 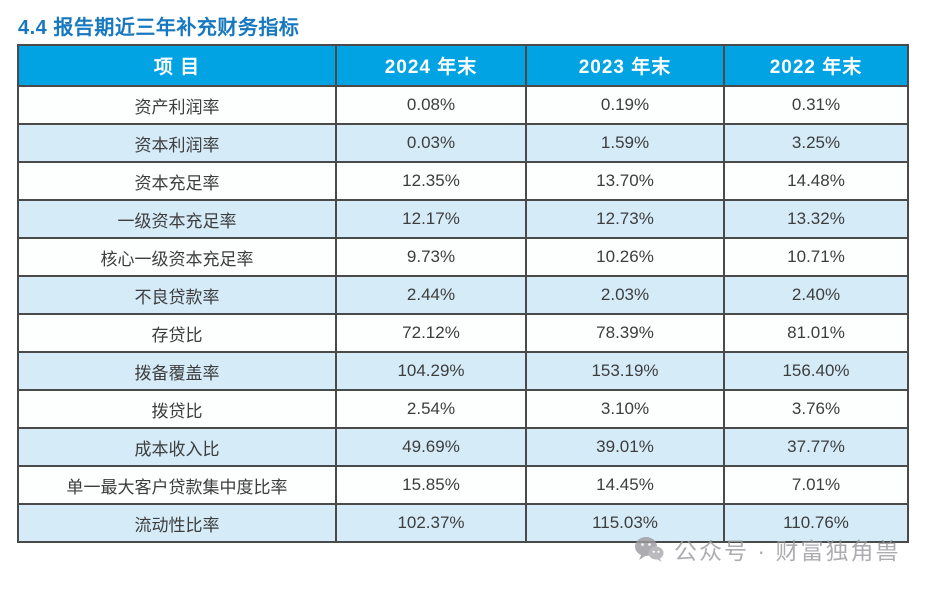 What do you see at coordinates (431, 257) in the screenshot?
I see `cell-value: 9.73%` at bounding box center [431, 257].